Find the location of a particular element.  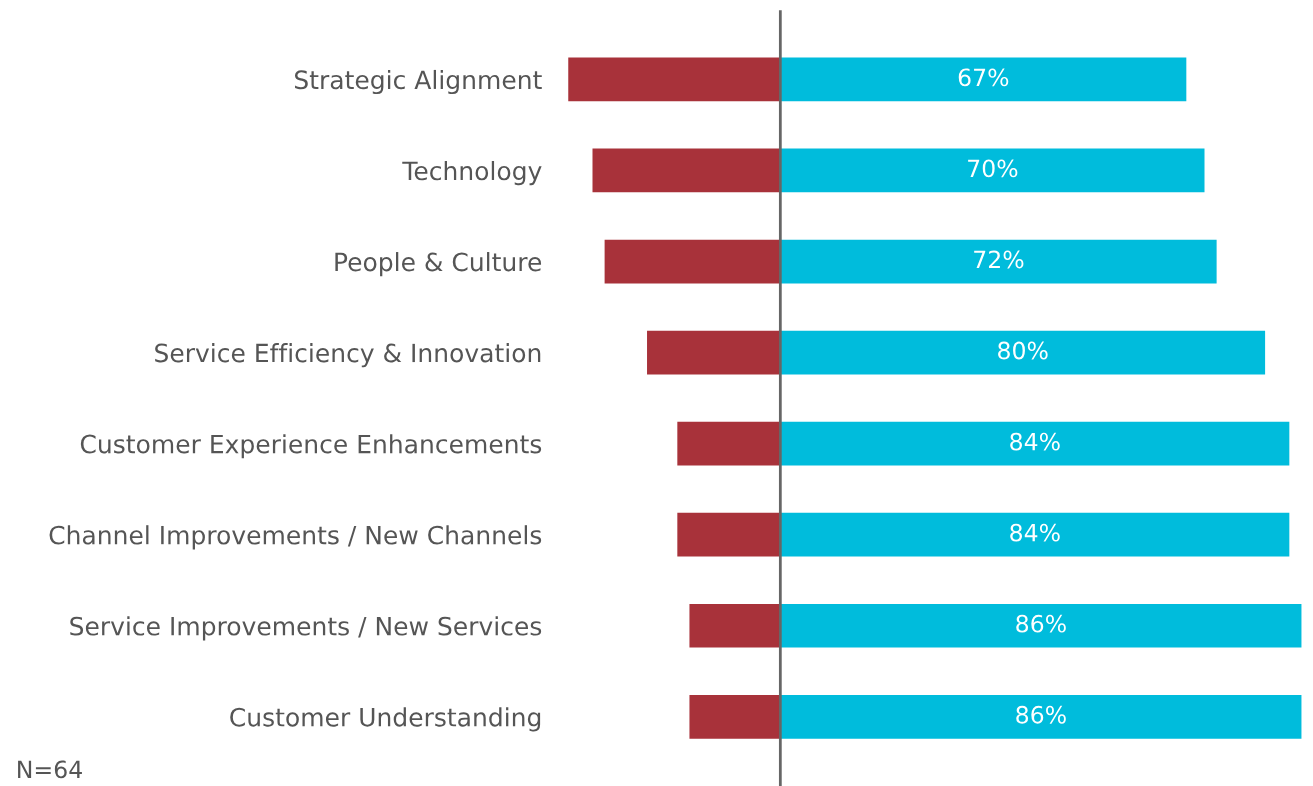

y-tick-label: Service Efficiency & Innovation is located at coordinates (348, 355).